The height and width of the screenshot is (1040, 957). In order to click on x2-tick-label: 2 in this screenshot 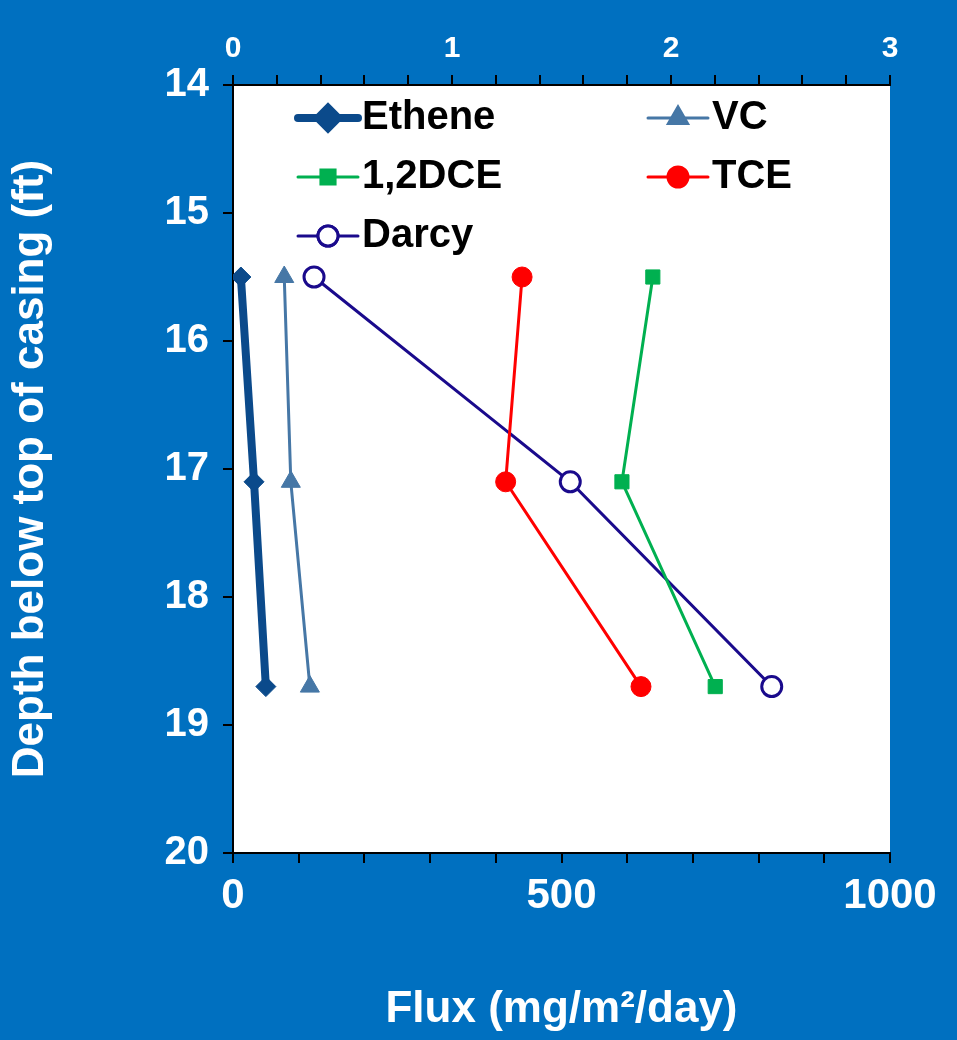, I will do `click(671, 47)`.